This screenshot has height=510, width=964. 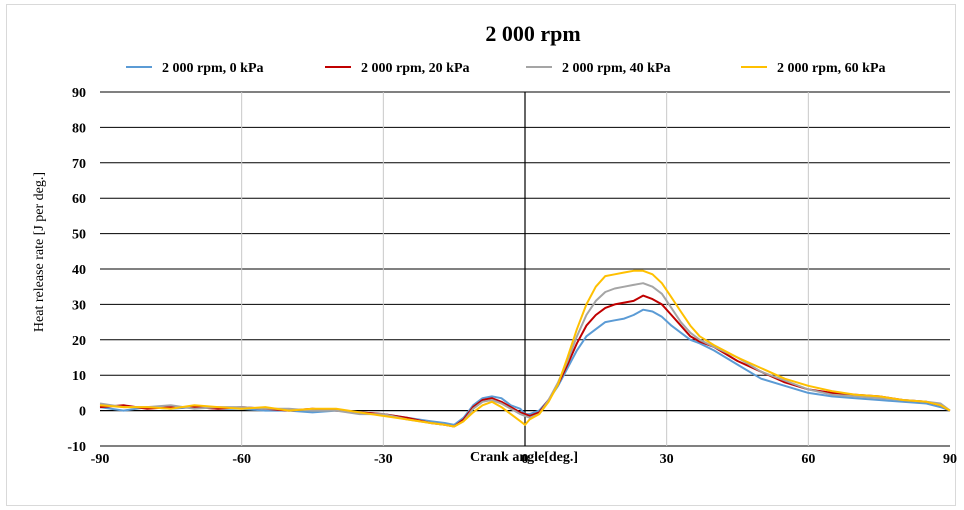 I want to click on y-tick-label: 80, so click(x=79, y=128).